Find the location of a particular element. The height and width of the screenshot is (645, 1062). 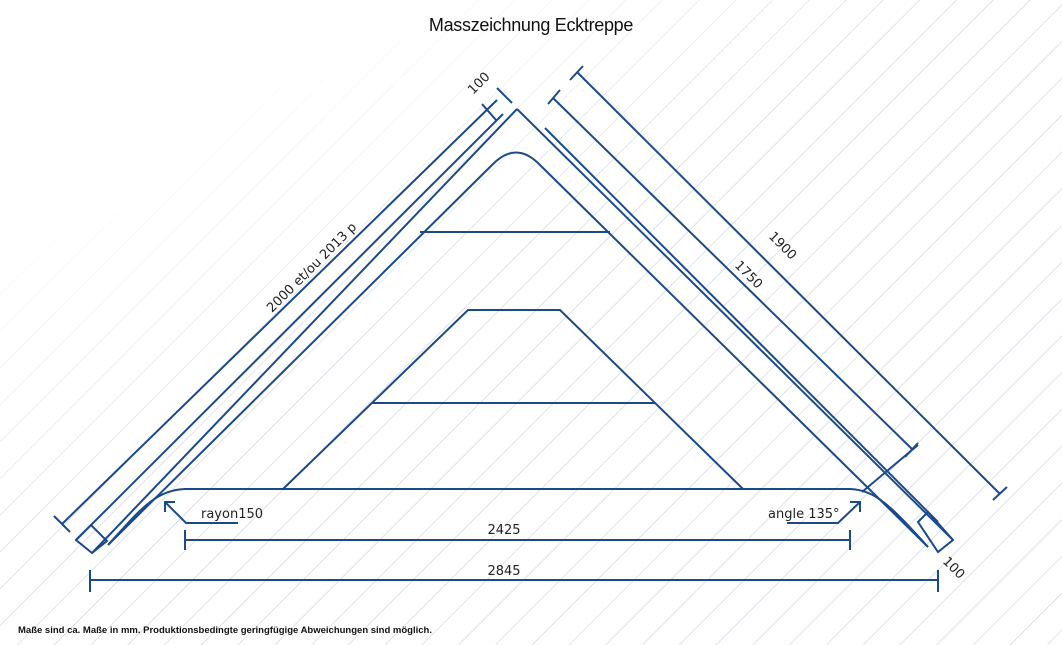

page-title: Masszeichnung Ecktreppe is located at coordinates (531, 25).